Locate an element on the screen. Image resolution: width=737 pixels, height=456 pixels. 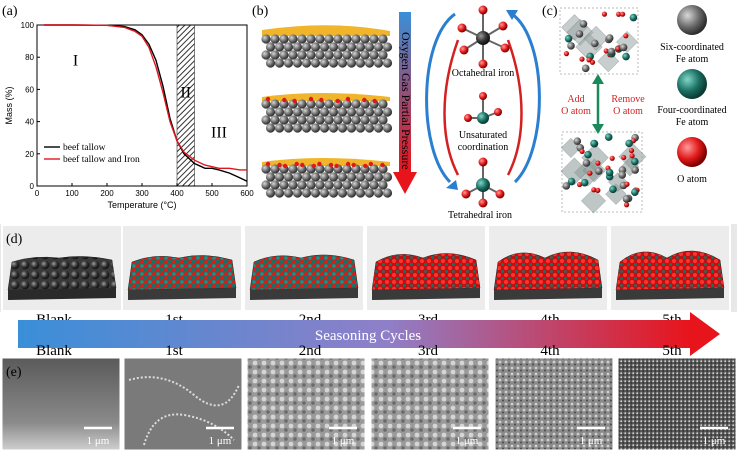
legend-entry: beef tallow is located at coordinates (84, 147).